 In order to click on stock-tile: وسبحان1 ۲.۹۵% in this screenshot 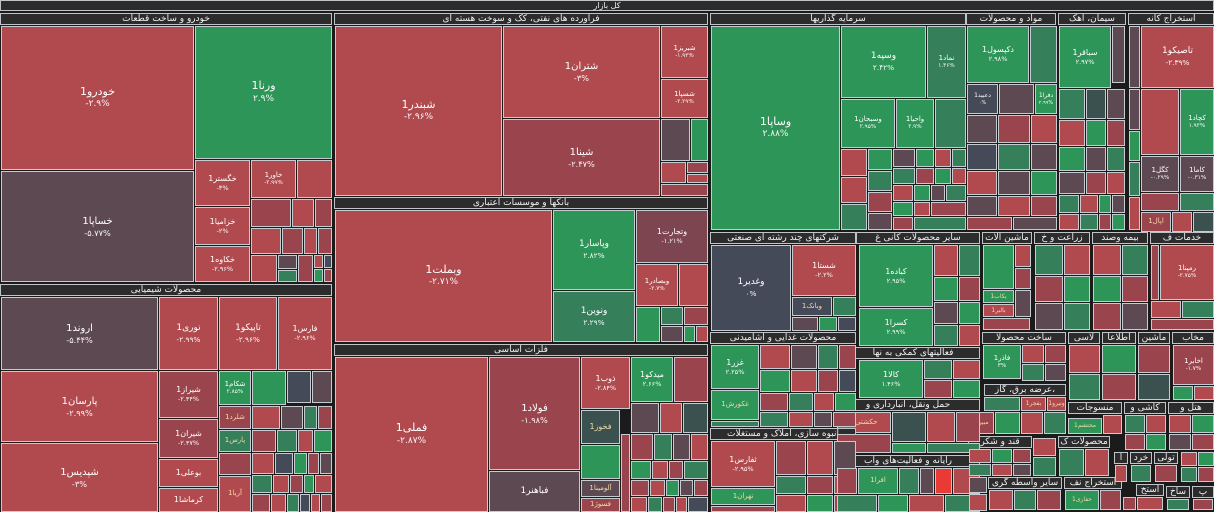, I will do `click(868, 123)`.